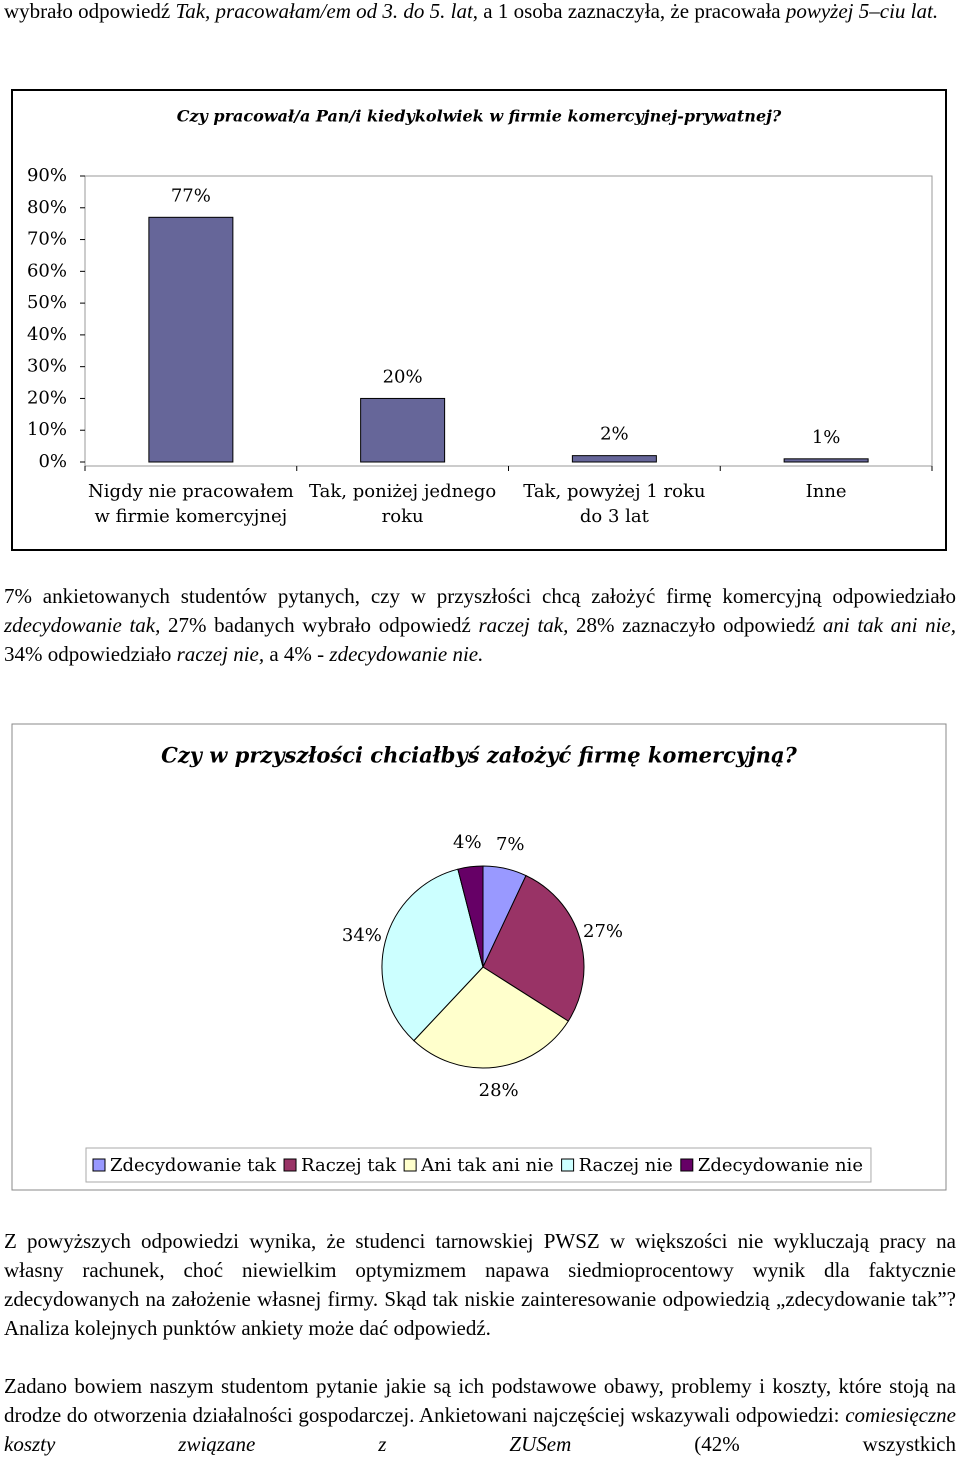 The height and width of the screenshot is (1460, 960). What do you see at coordinates (193, 1165) in the screenshot?
I see `legend-label: Zdecydowanie tak` at bounding box center [193, 1165].